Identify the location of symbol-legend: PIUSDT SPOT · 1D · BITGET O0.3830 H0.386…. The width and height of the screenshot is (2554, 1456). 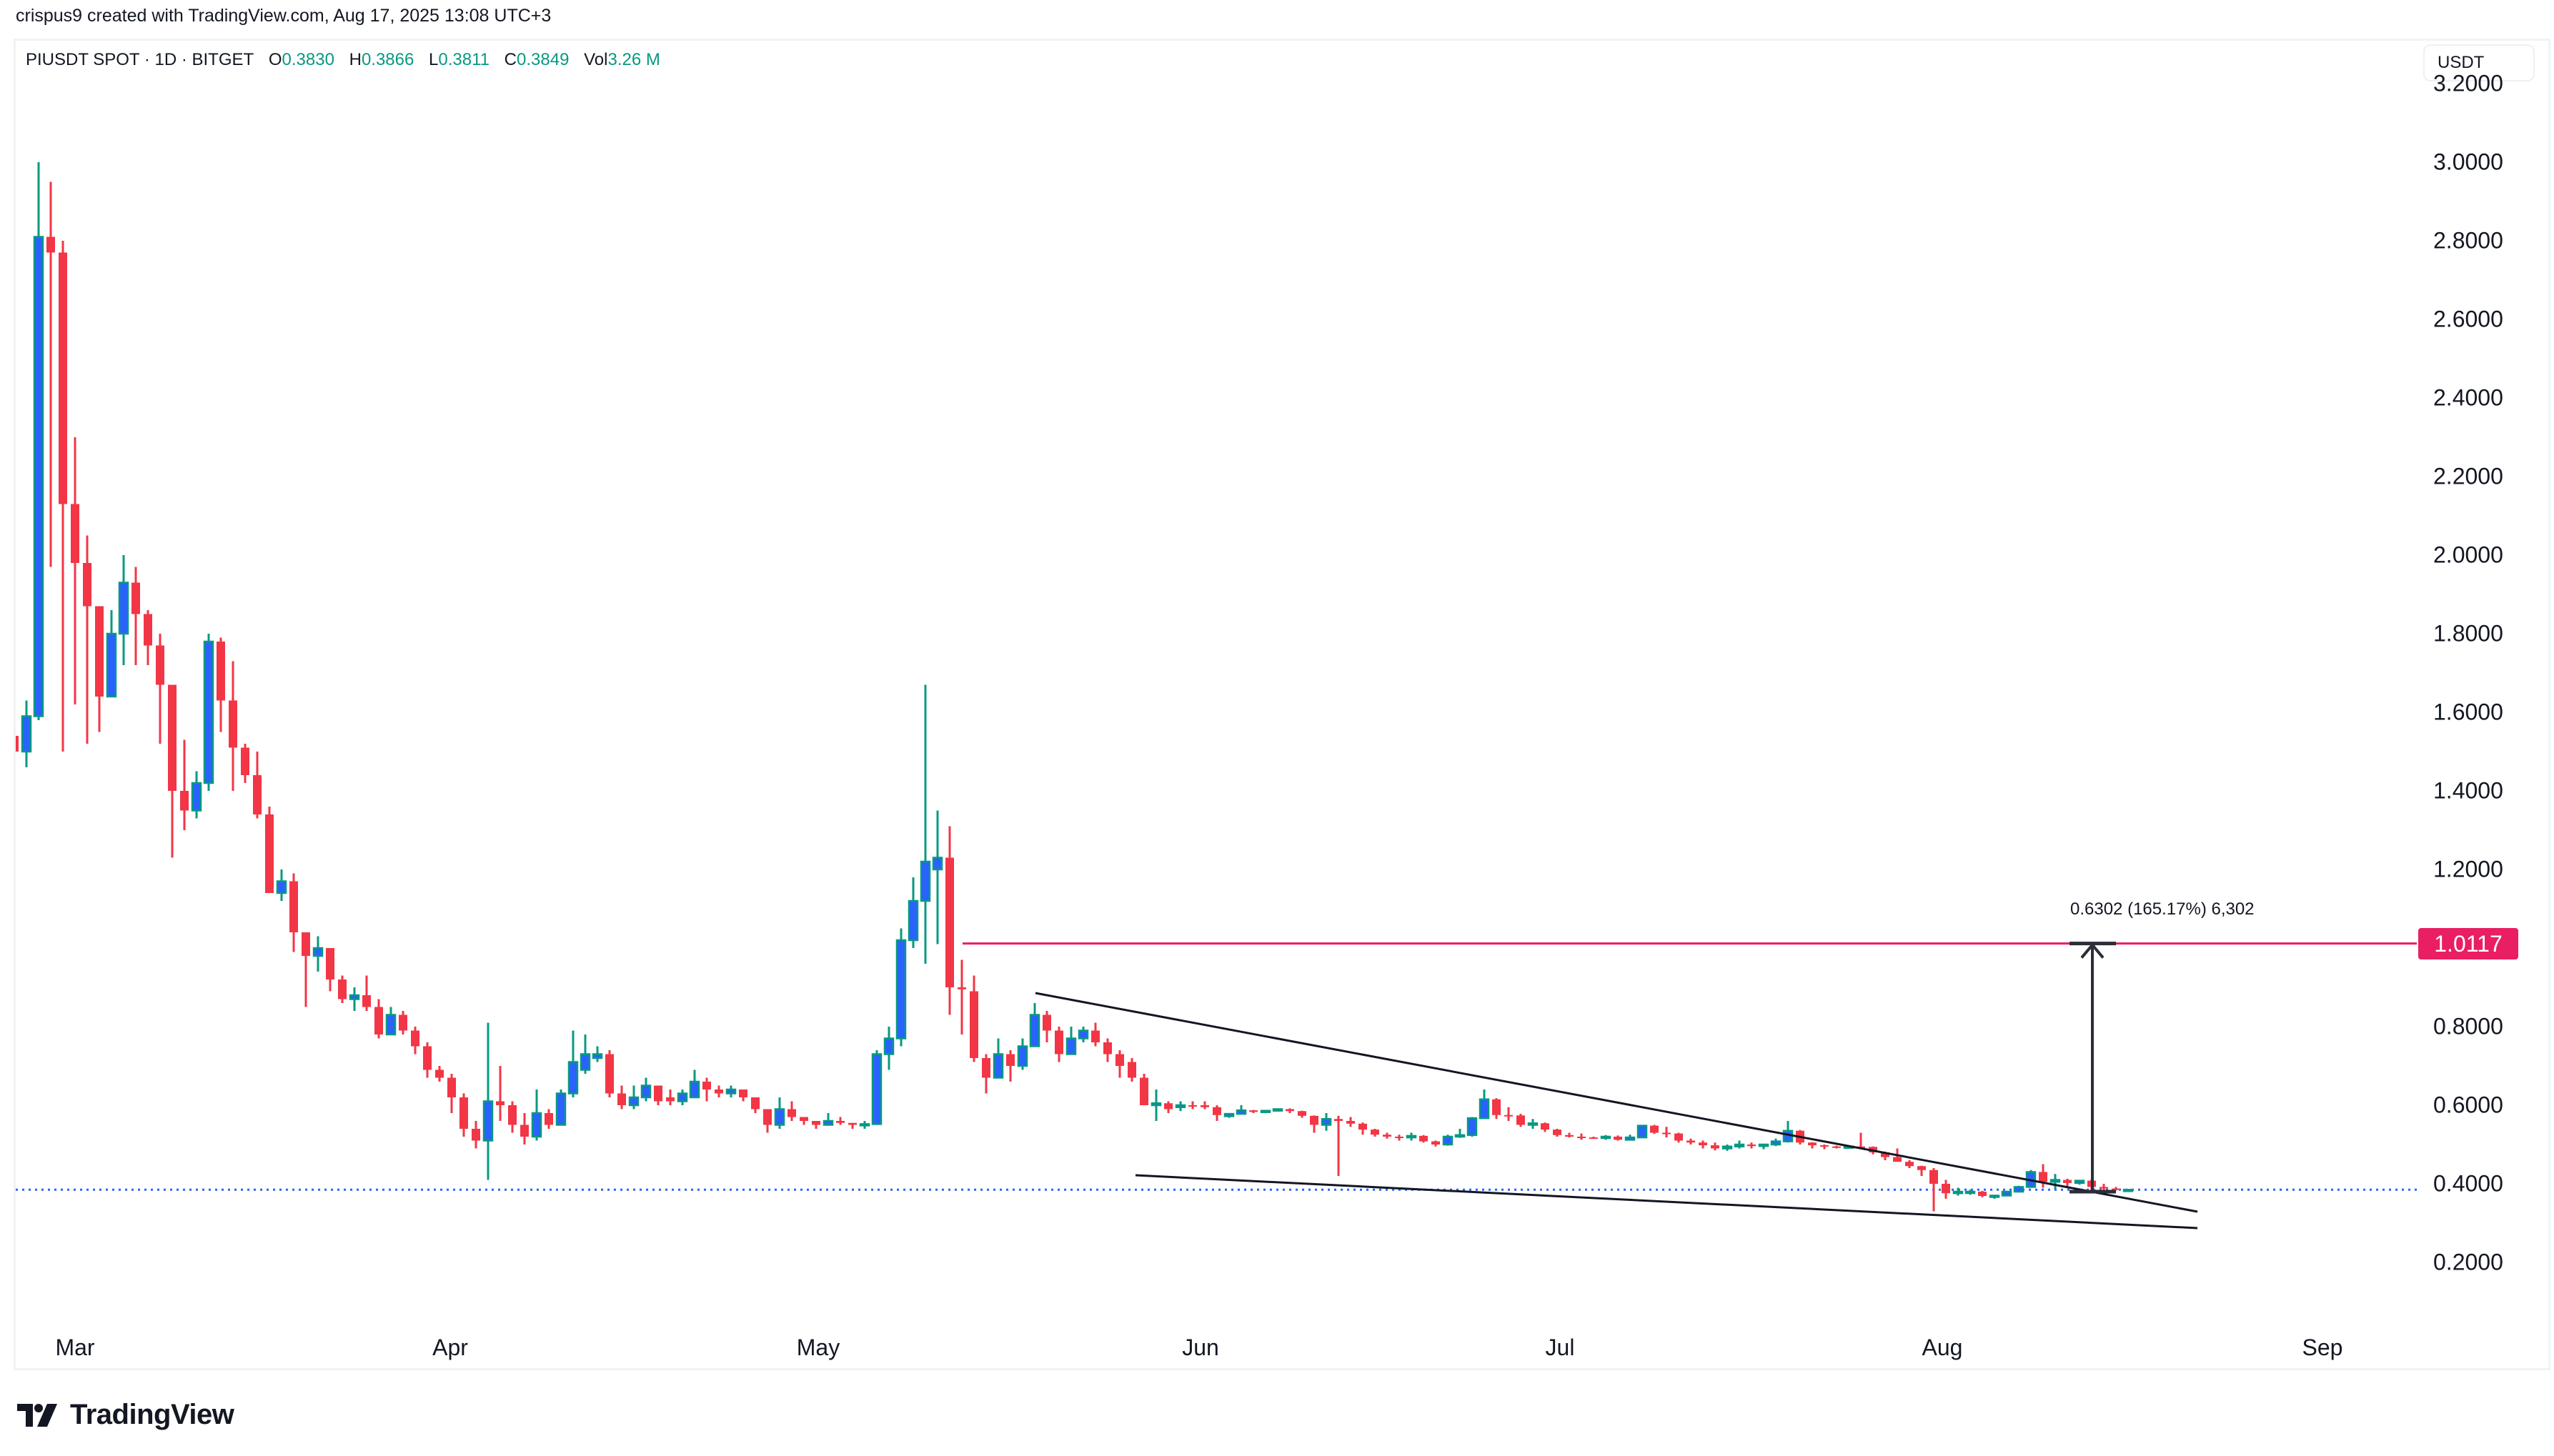
(348, 60).